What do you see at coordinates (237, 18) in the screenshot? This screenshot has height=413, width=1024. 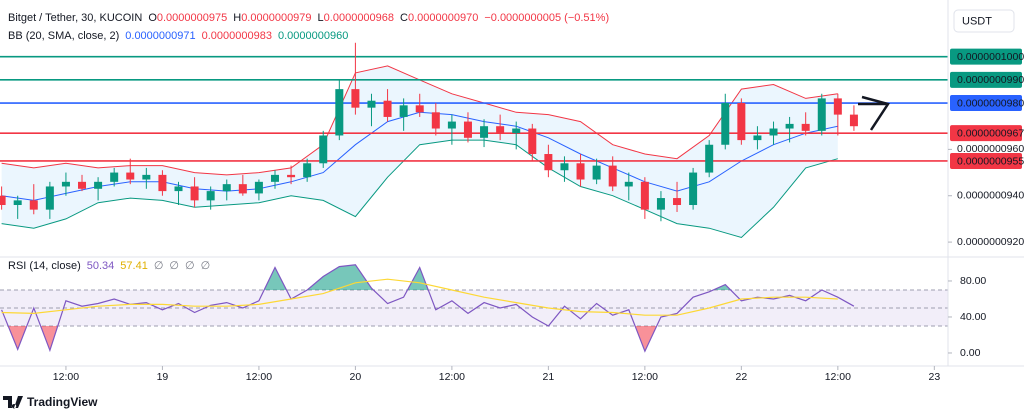 I see `ohlc-key: H` at bounding box center [237, 18].